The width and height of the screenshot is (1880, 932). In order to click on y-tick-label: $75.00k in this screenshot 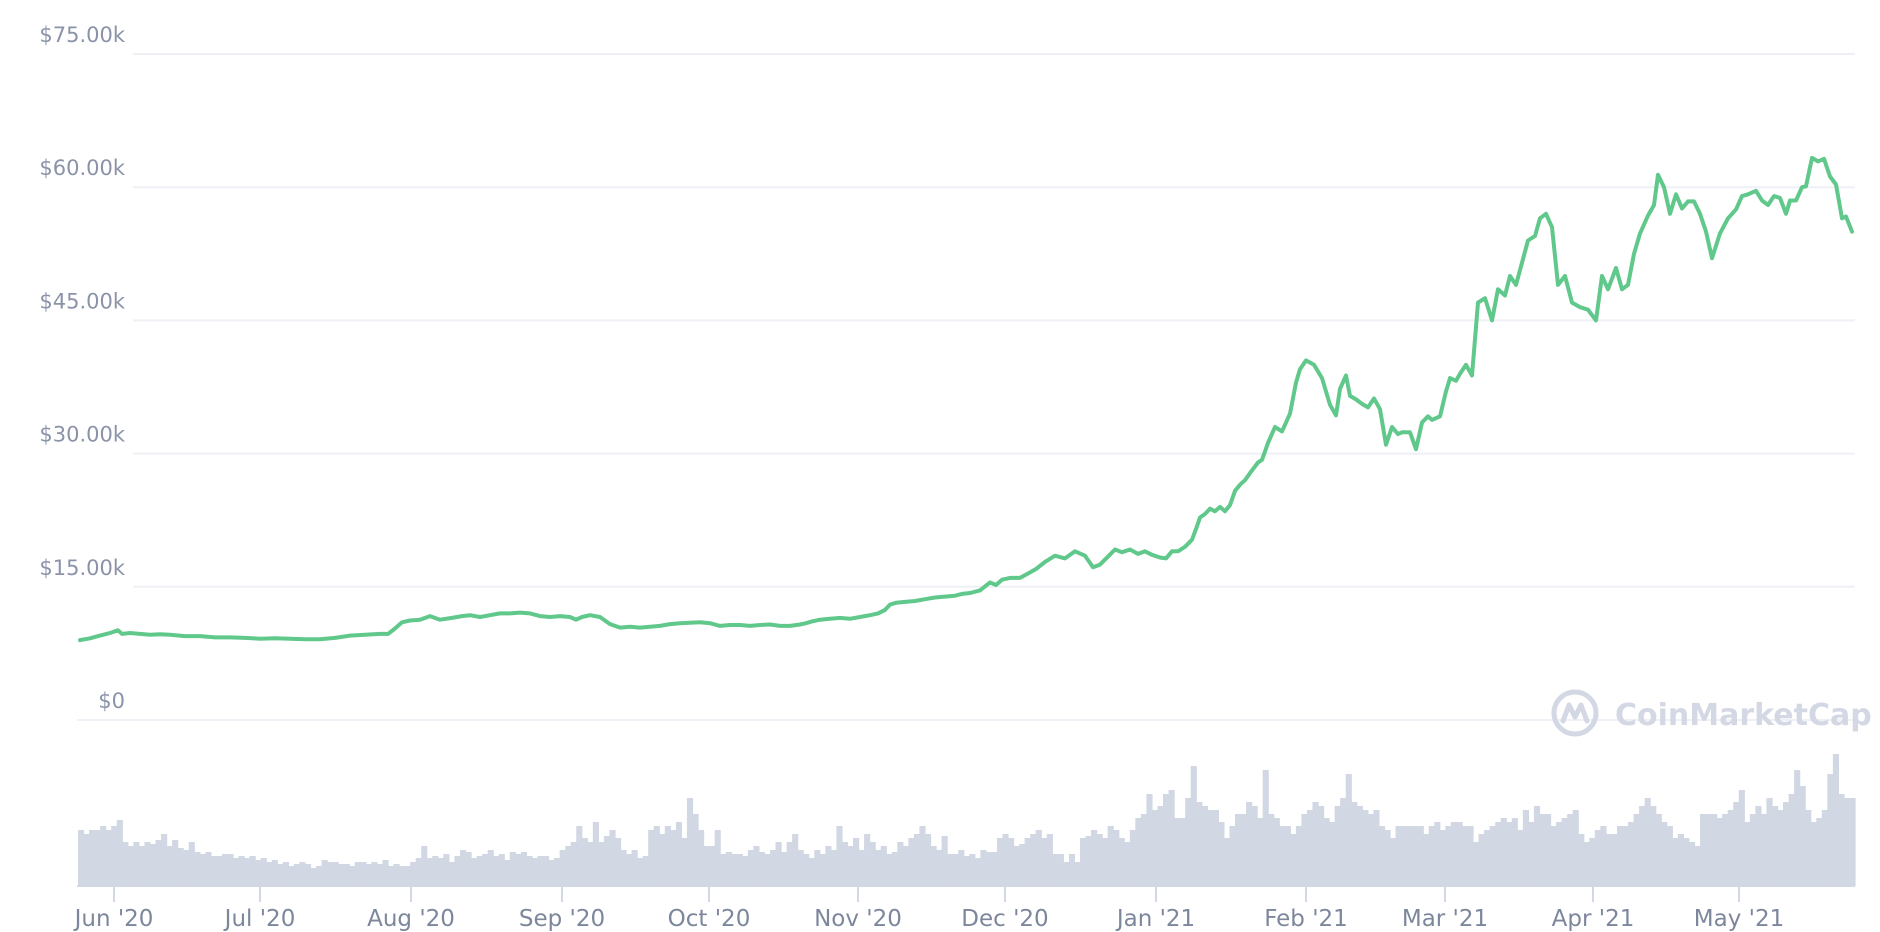, I will do `click(82, 35)`.